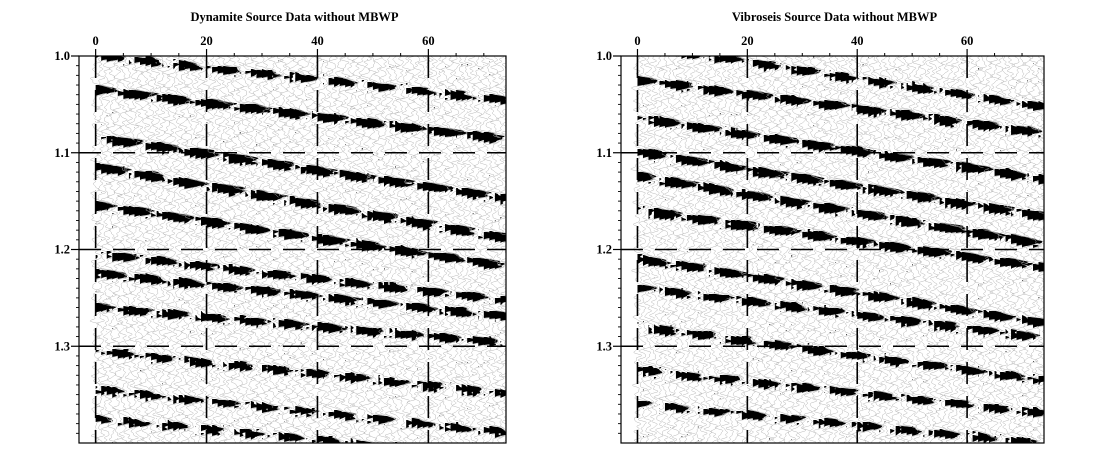 This screenshot has height=455, width=1100. What do you see at coordinates (835, 17) in the screenshot?
I see `panel-title: Vibroseis Source Data without MBWP` at bounding box center [835, 17].